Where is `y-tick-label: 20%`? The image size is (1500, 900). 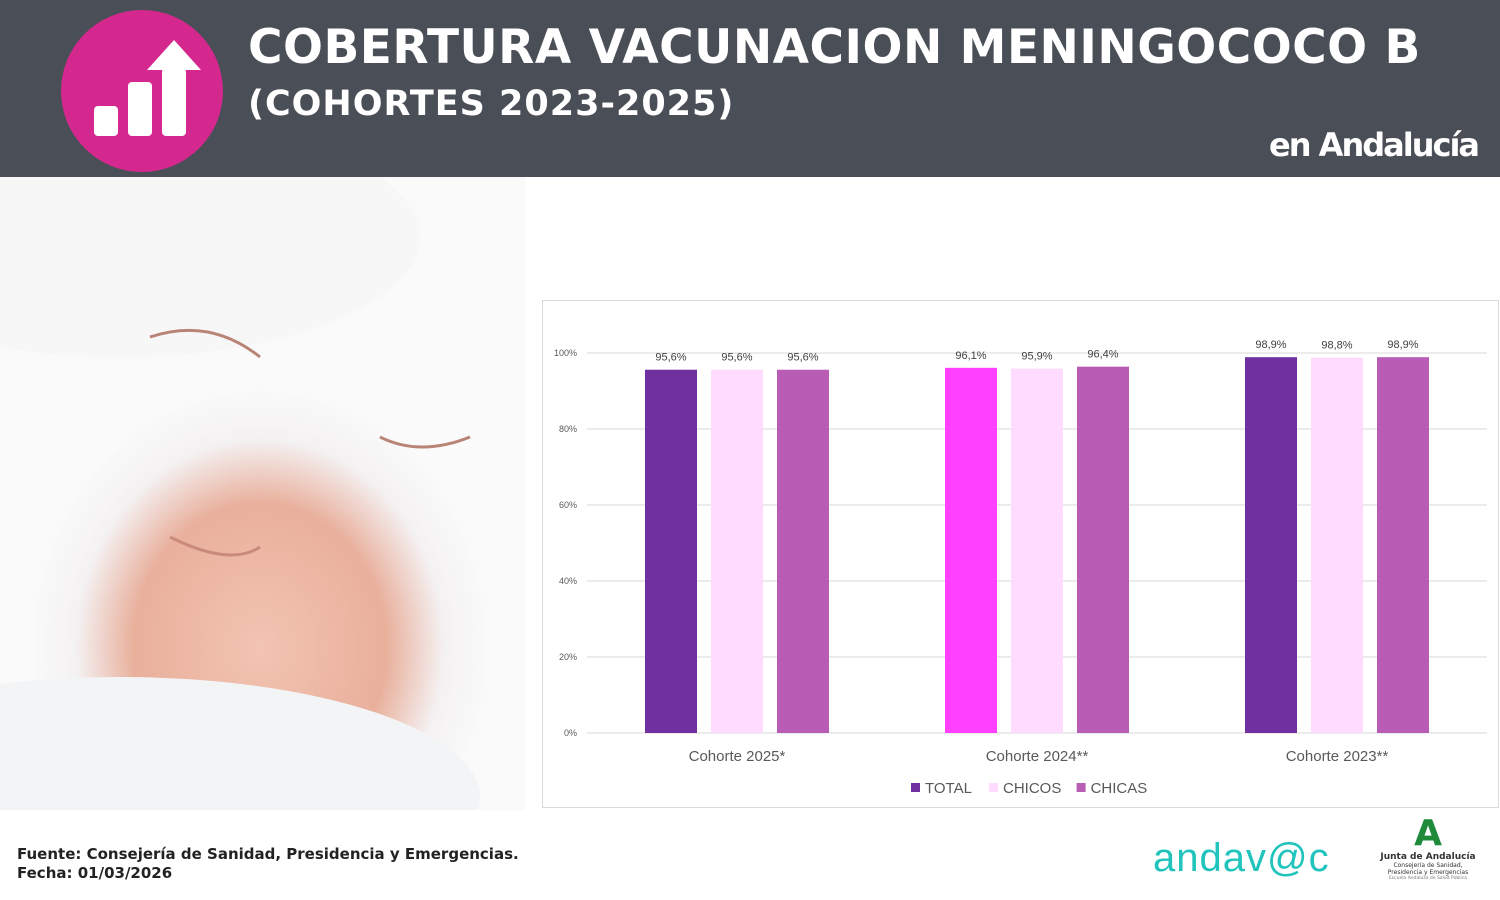
y-tick-label: 20% is located at coordinates (568, 657).